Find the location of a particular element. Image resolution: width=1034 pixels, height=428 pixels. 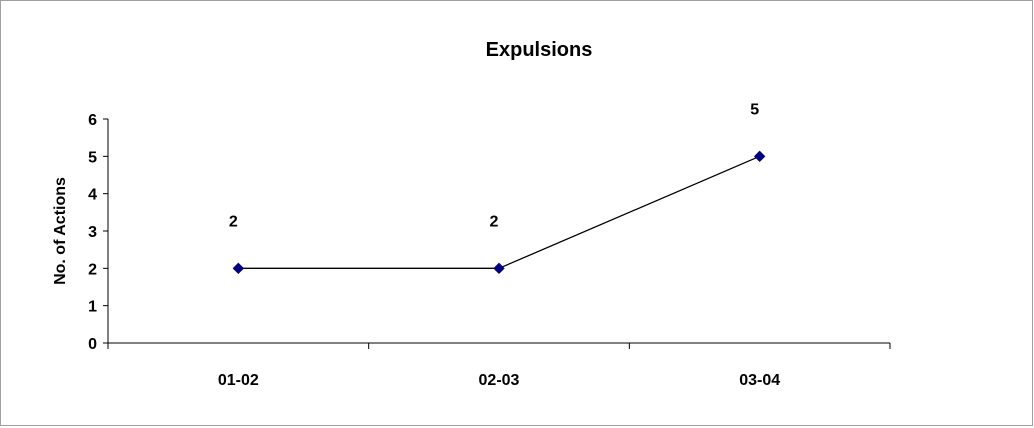

x-tick-label: 02-03 is located at coordinates (499, 380).